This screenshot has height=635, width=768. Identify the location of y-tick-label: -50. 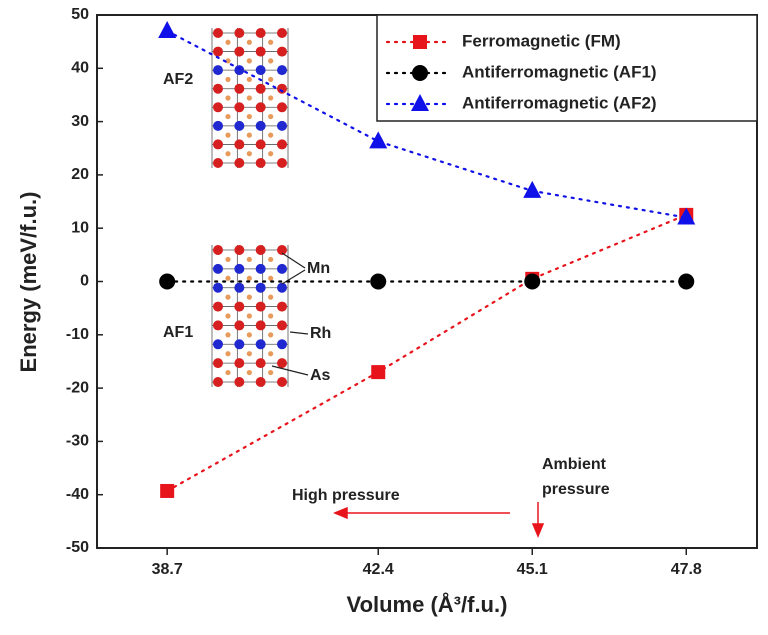
(77, 547).